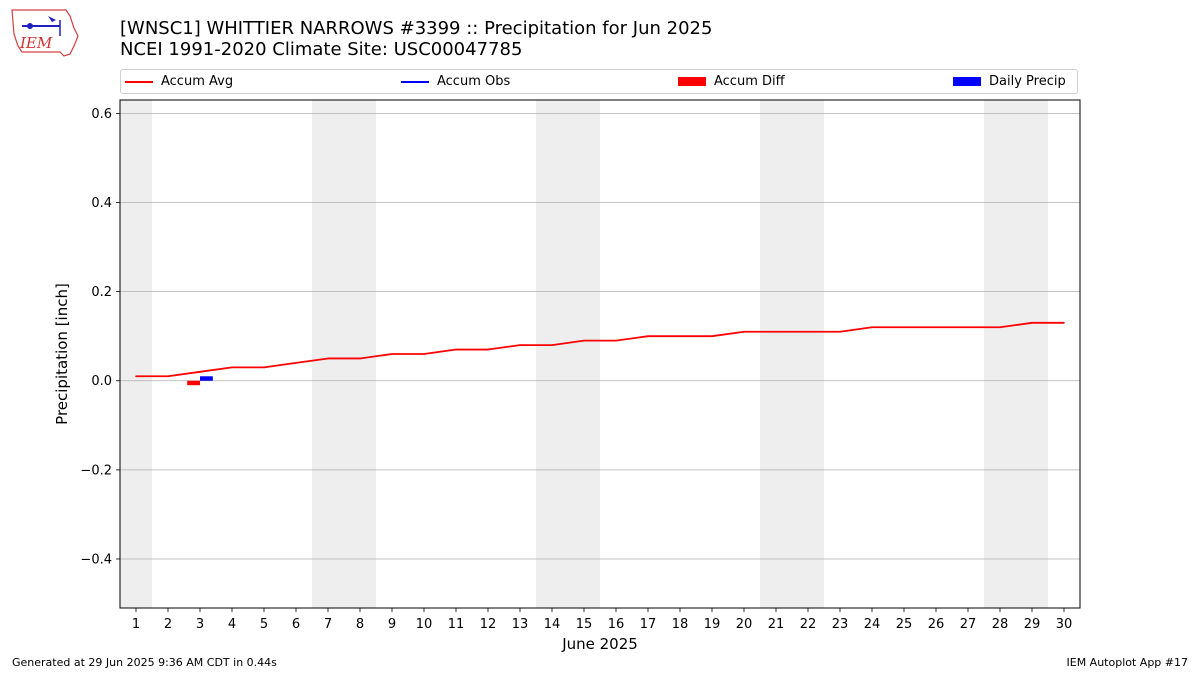 The width and height of the screenshot is (1200, 675). I want to click on x-tick-label: 13, so click(520, 624).